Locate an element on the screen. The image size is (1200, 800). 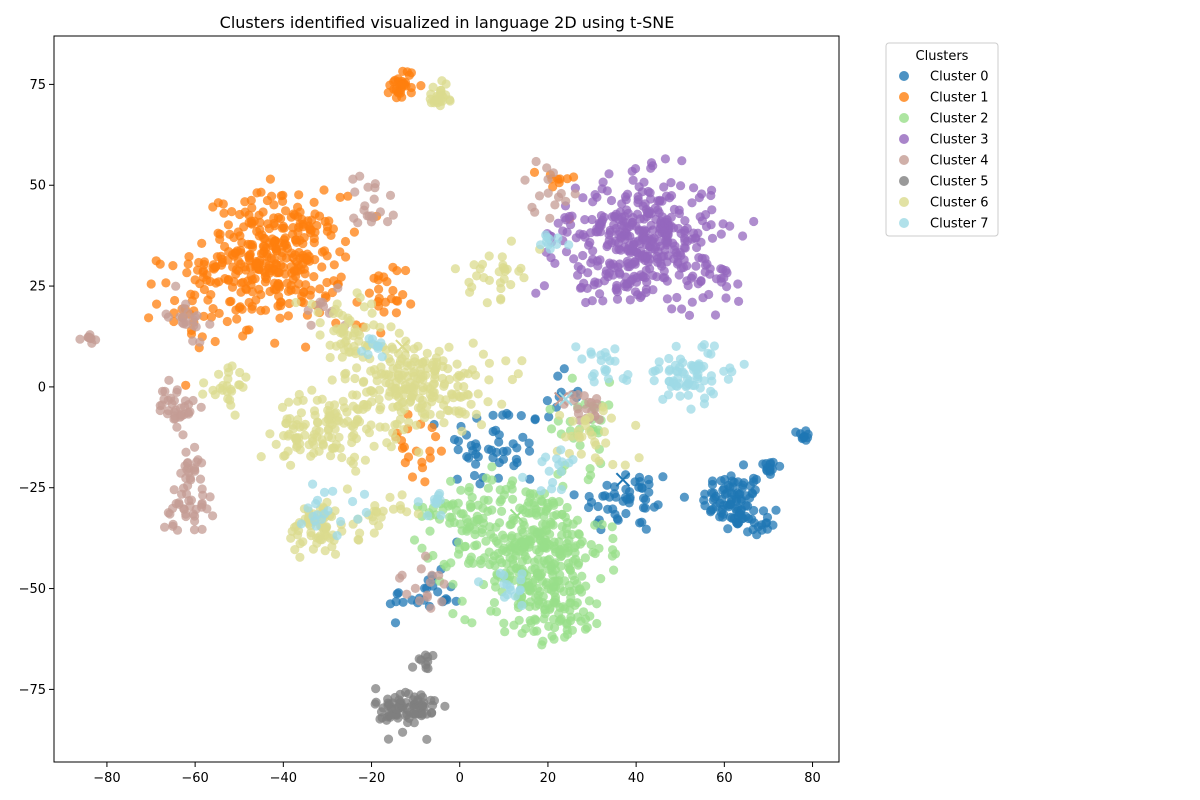
y-axis: −75 −50 −25 0 25 50 75 is located at coordinates (36, 388).